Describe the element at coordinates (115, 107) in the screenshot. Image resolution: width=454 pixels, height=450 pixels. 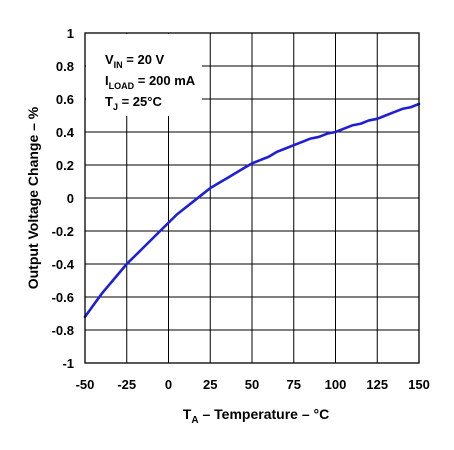
I see `annotation-subscript: J` at that location.